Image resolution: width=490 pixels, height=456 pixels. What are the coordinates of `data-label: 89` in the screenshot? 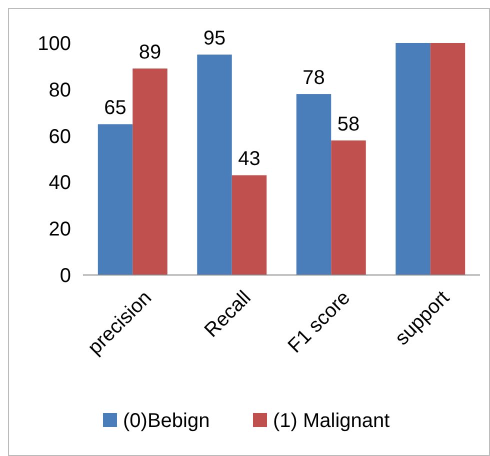 It's located at (150, 53).